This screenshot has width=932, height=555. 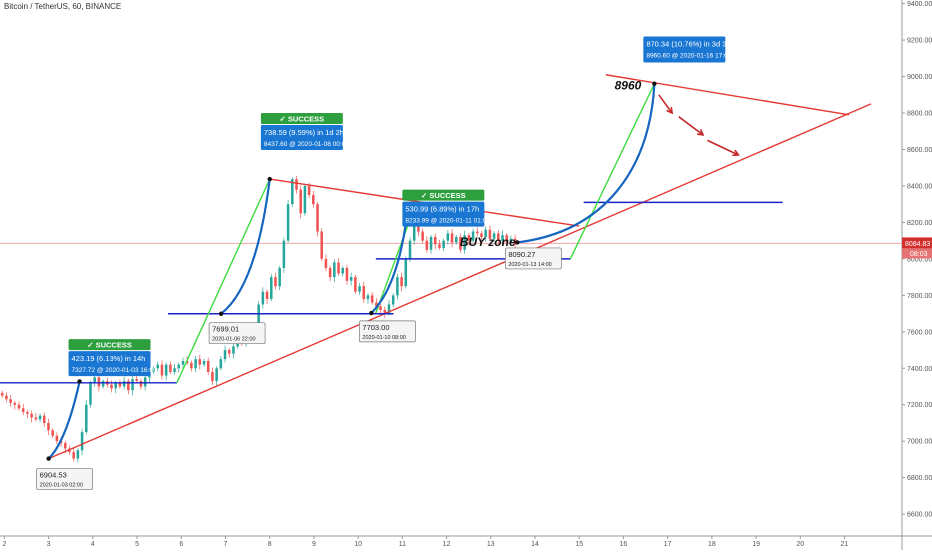 I want to click on x-tick-label: 2, so click(x=4, y=544).